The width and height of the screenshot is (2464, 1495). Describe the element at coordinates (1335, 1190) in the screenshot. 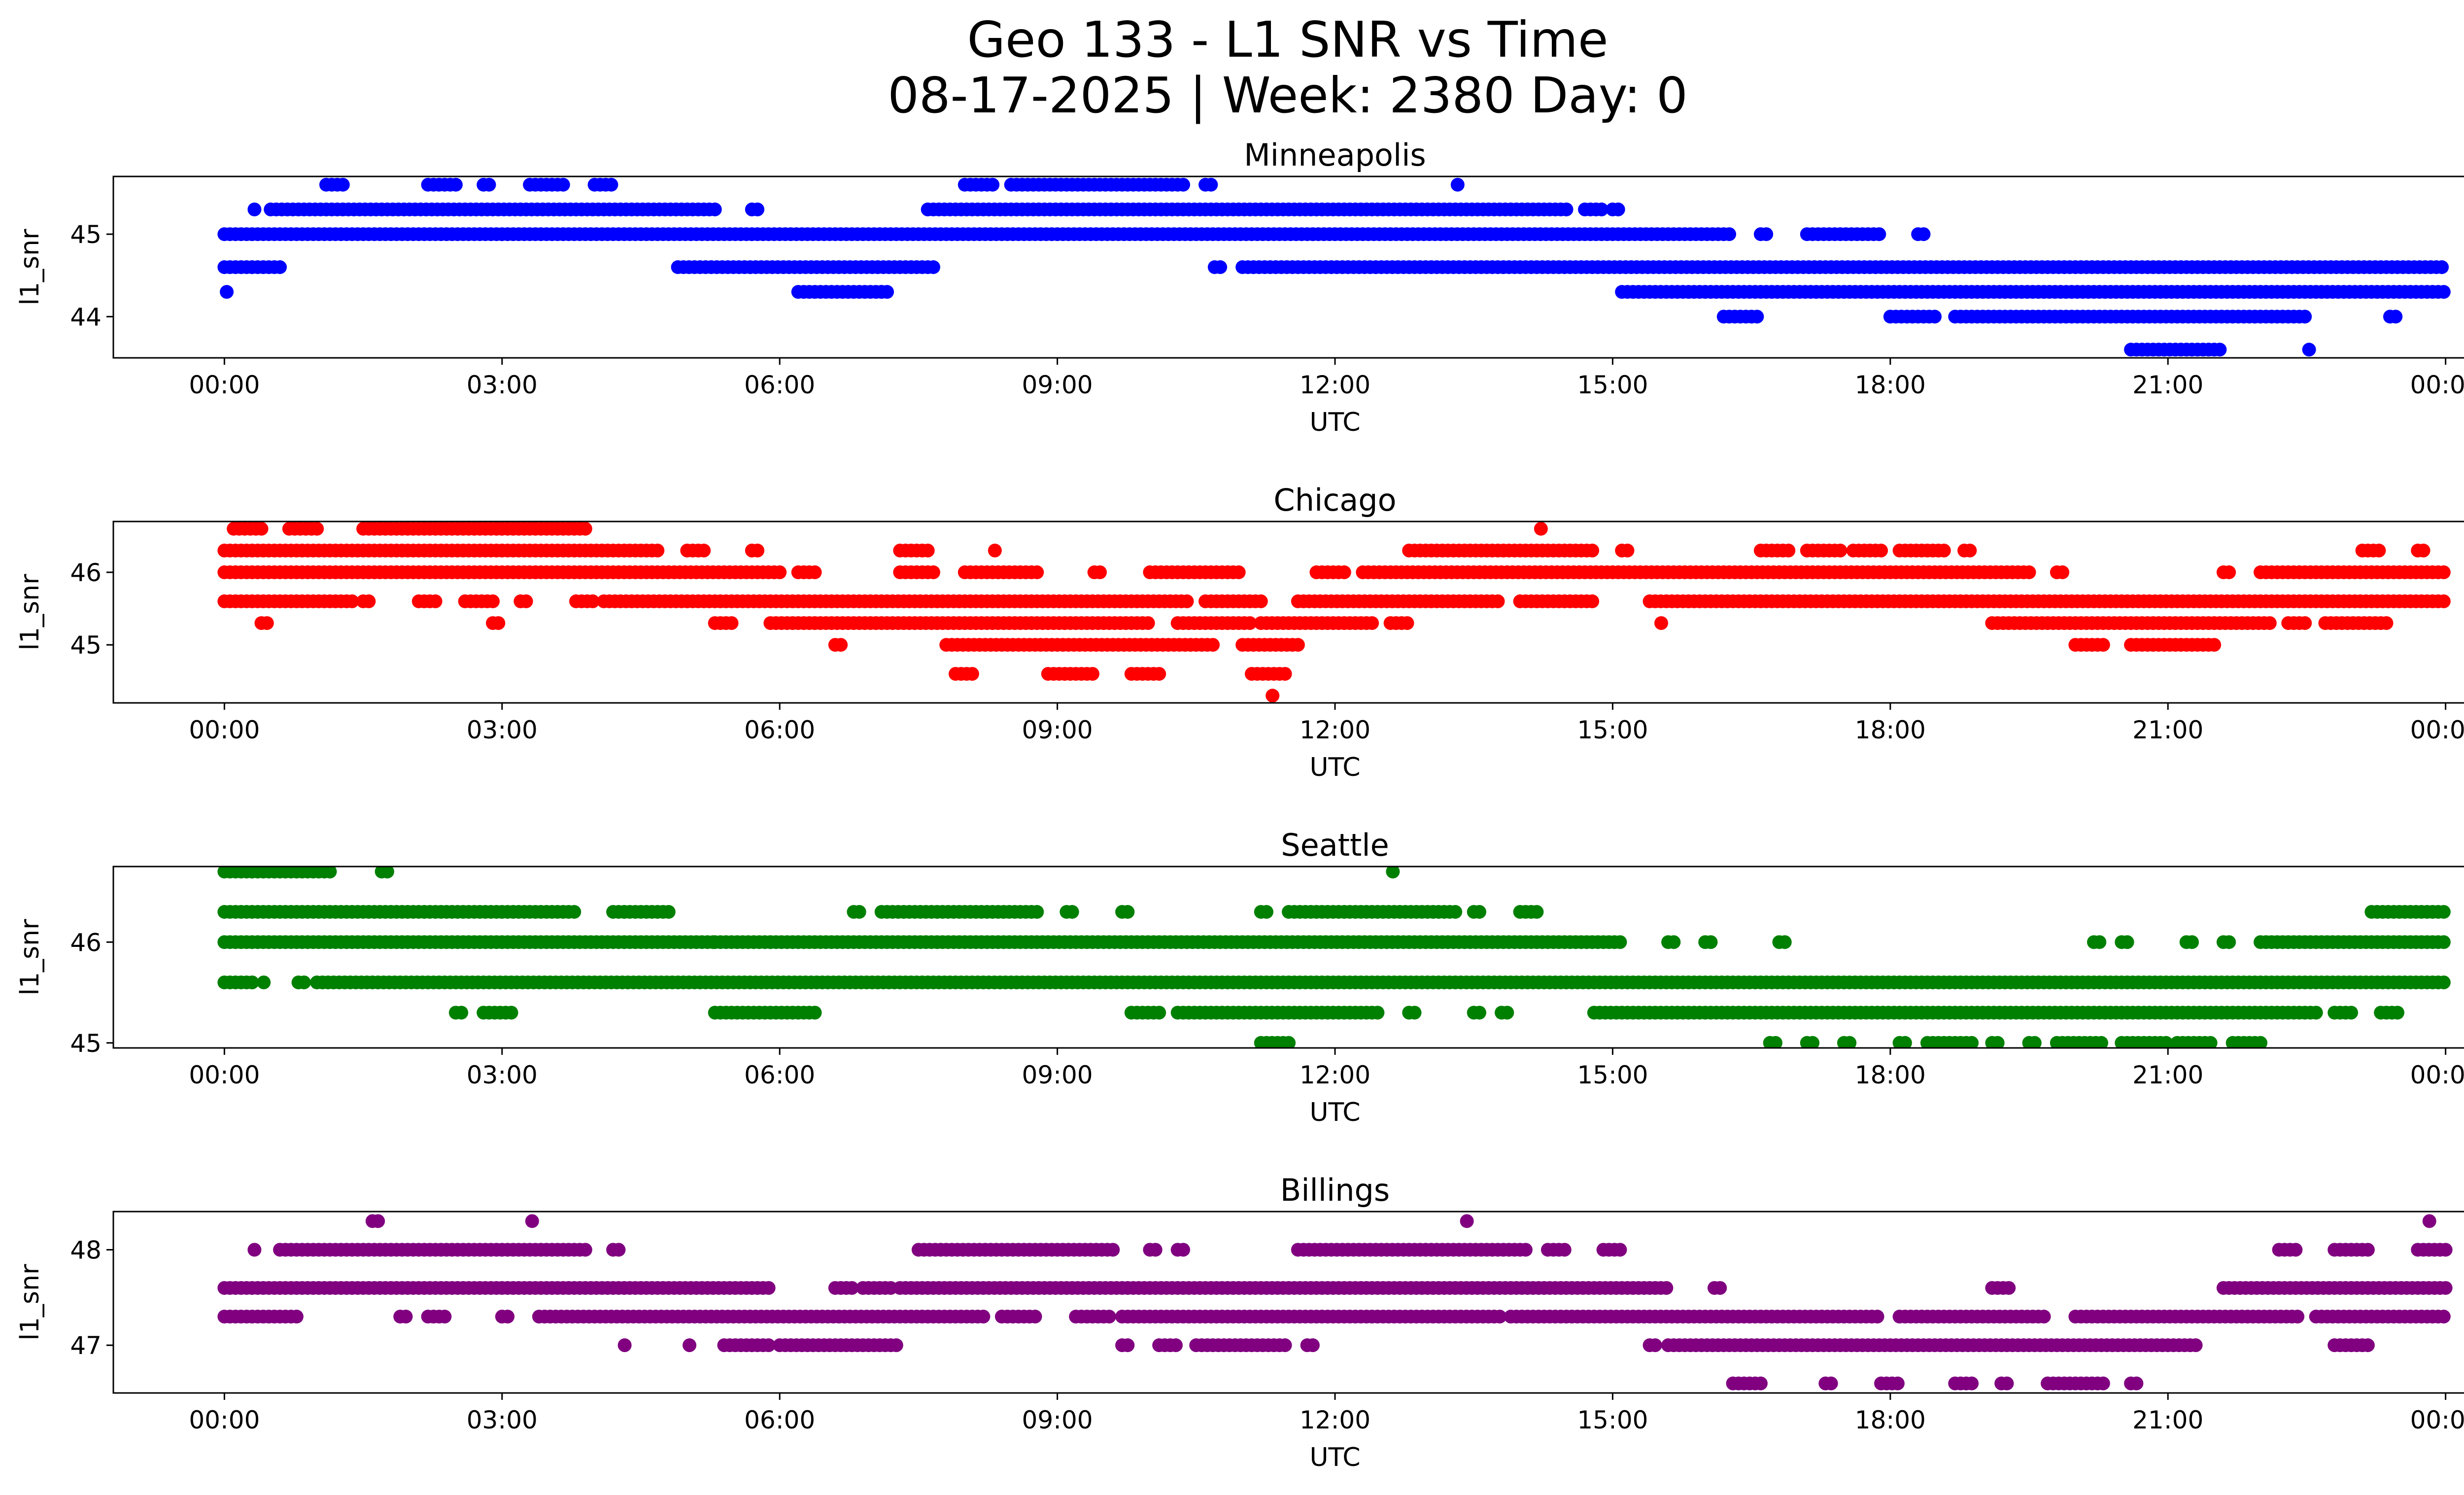

I see `subplot-title: Billings` at that location.